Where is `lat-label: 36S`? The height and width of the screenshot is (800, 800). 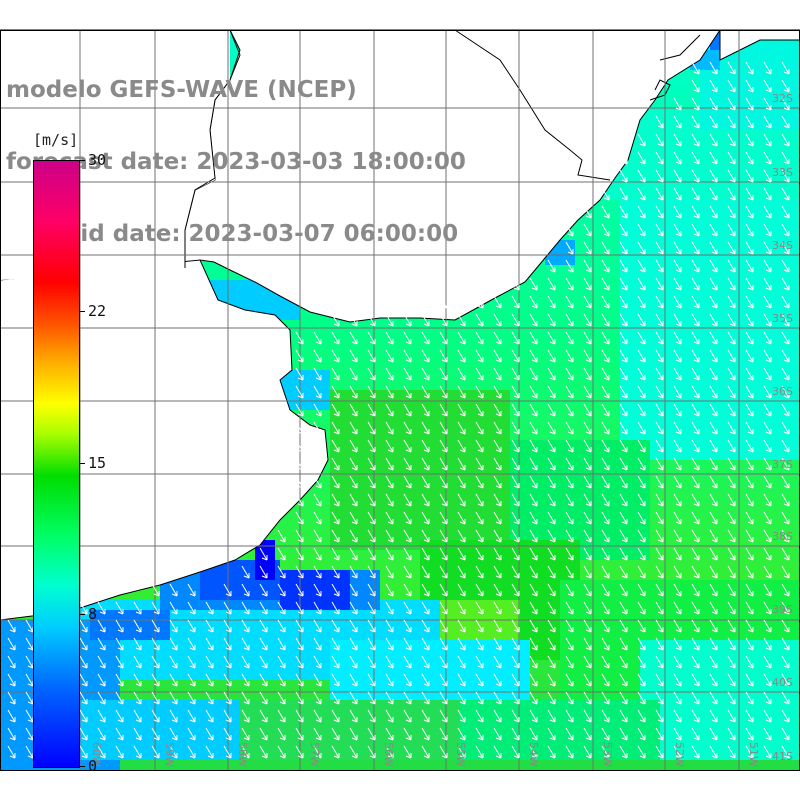
lat-label: 36S is located at coordinates (782, 391).